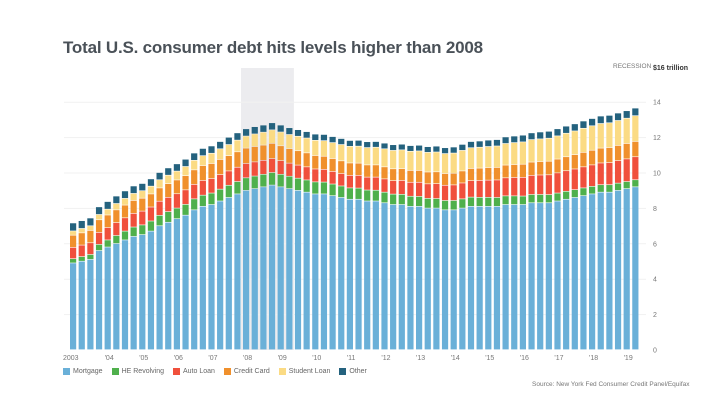 The height and width of the screenshot is (415, 718). What do you see at coordinates (142, 371) in the screenshot?
I see `legend-label: HE Revolving` at bounding box center [142, 371].